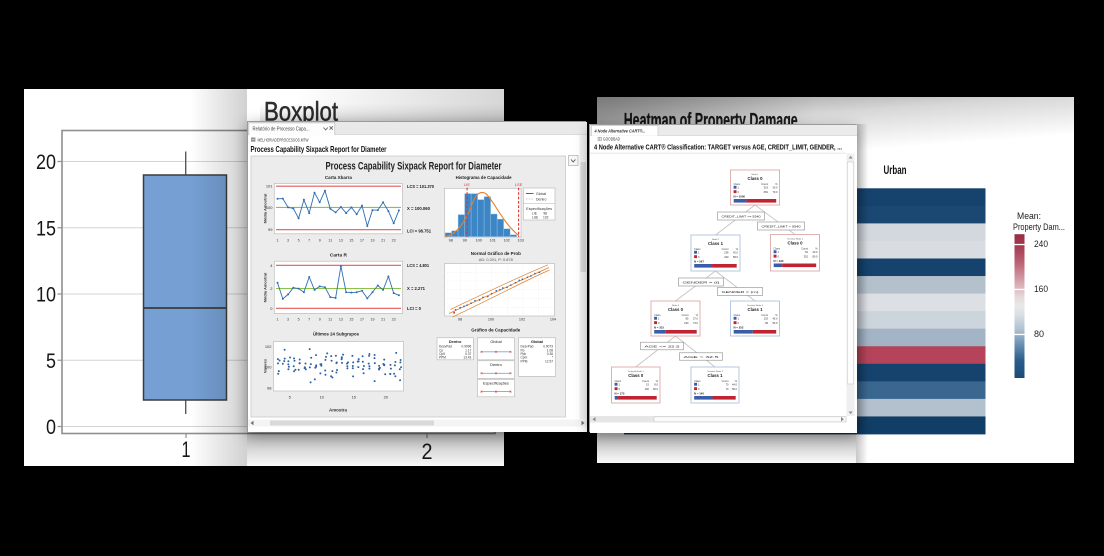 This screenshot has width=1104, height=556. What do you see at coordinates (418, 264) in the screenshot?
I see `svg-text: LCS = 4.801` at bounding box center [418, 264].